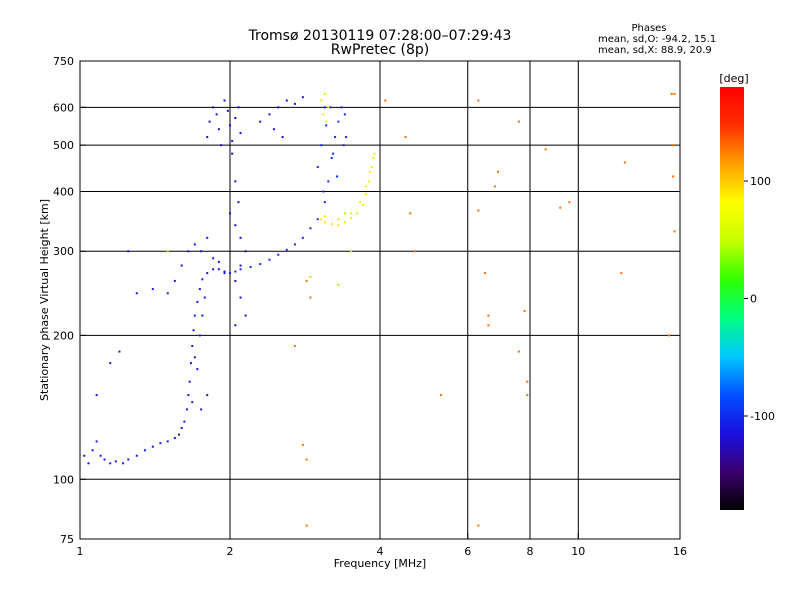  What do you see at coordinates (578, 551) in the screenshot?
I see `x-tick-label: 10` at bounding box center [578, 551].